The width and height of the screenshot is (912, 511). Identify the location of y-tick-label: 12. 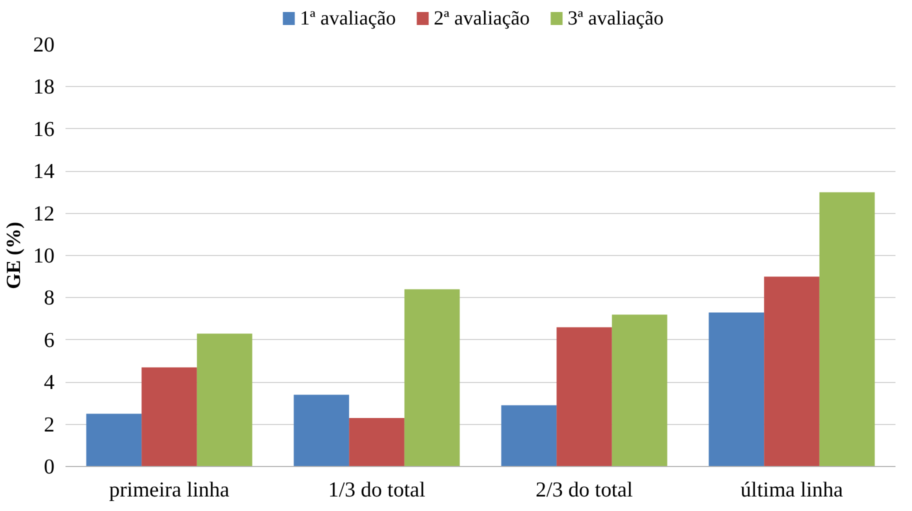
(43, 213).